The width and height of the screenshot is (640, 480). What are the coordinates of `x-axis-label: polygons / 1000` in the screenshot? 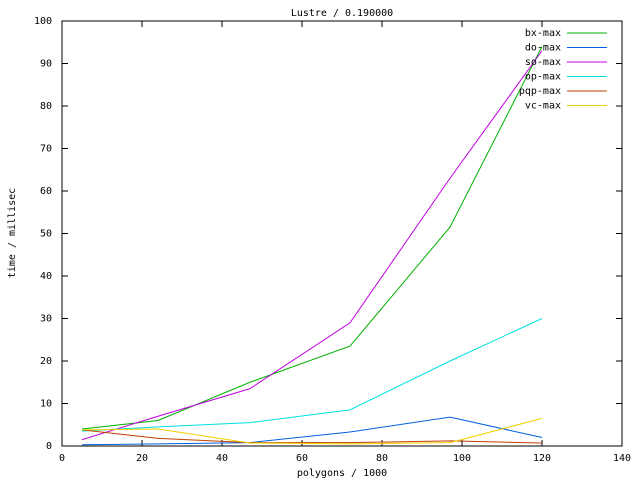 It's located at (342, 473).